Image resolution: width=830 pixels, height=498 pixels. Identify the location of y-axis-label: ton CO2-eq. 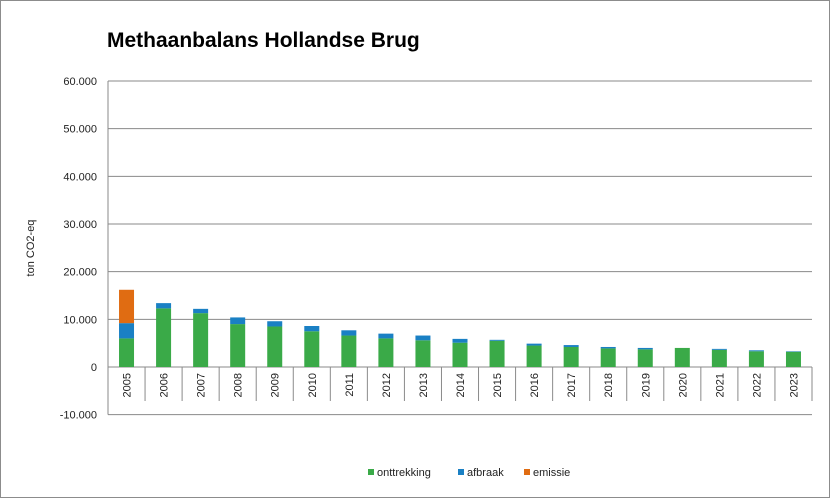
(31, 248).